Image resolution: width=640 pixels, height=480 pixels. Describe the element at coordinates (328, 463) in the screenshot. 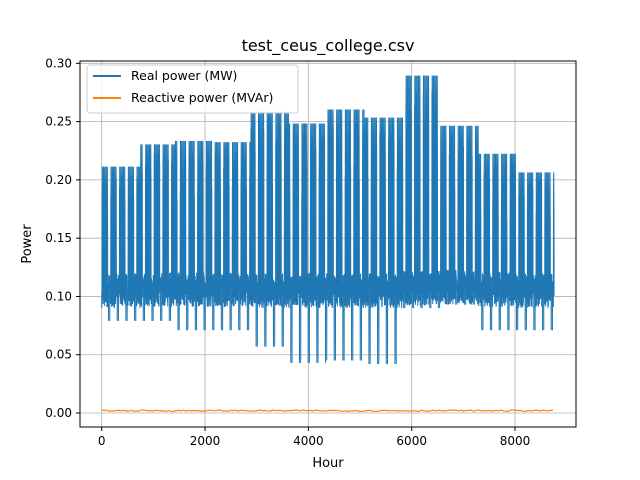

I see `x-axis-label: Hour` at that location.